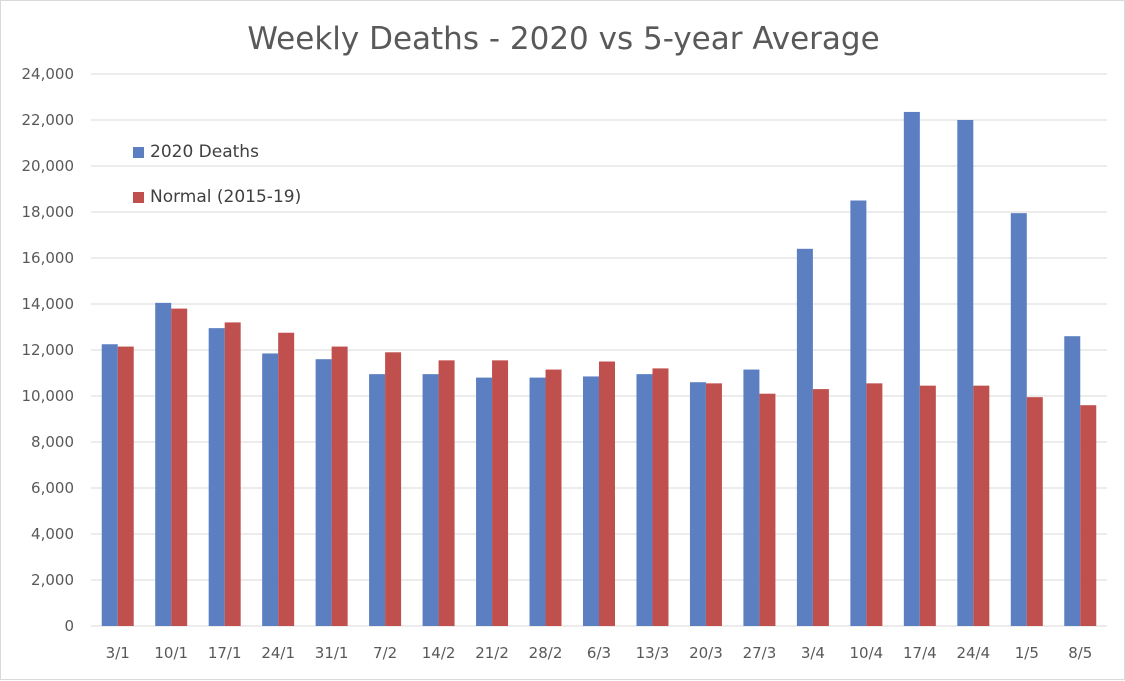 The width and height of the screenshot is (1125, 681). I want to click on y-tick-label: 12,000, so click(48, 350).